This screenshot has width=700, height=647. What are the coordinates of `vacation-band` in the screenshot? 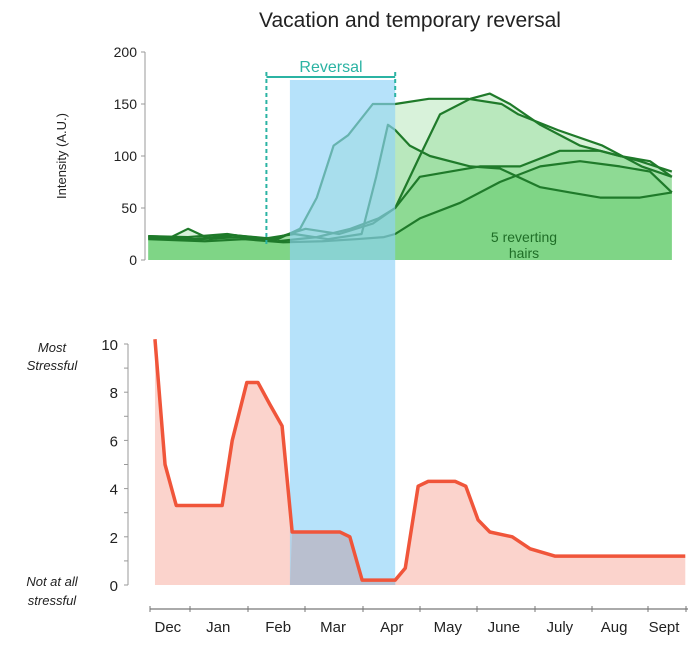 It's located at (342, 332).